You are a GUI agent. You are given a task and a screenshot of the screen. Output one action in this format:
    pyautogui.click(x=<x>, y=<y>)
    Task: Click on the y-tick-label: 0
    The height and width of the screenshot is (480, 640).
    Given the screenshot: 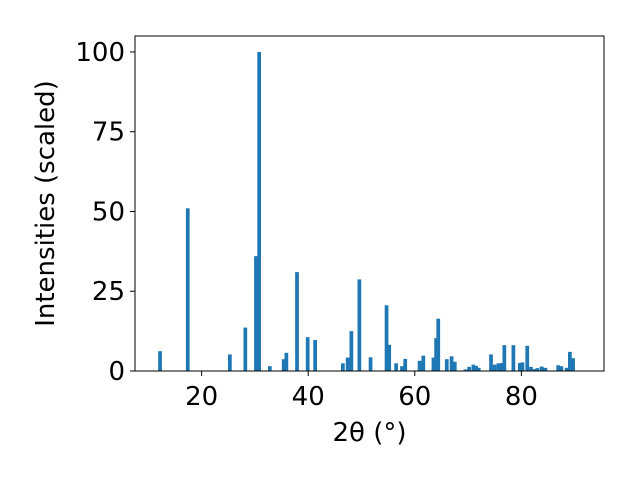 What is the action you would take?
    pyautogui.click(x=116, y=372)
    